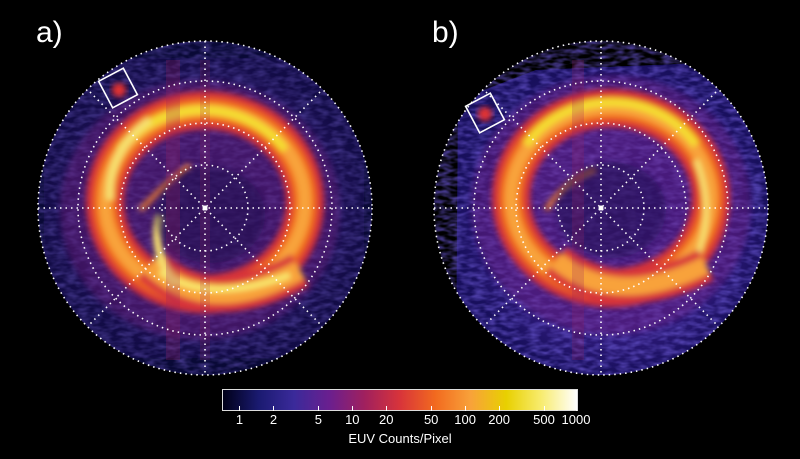  Describe the element at coordinates (611, 198) in the screenshot. I see `auroral-oval-b` at that location.